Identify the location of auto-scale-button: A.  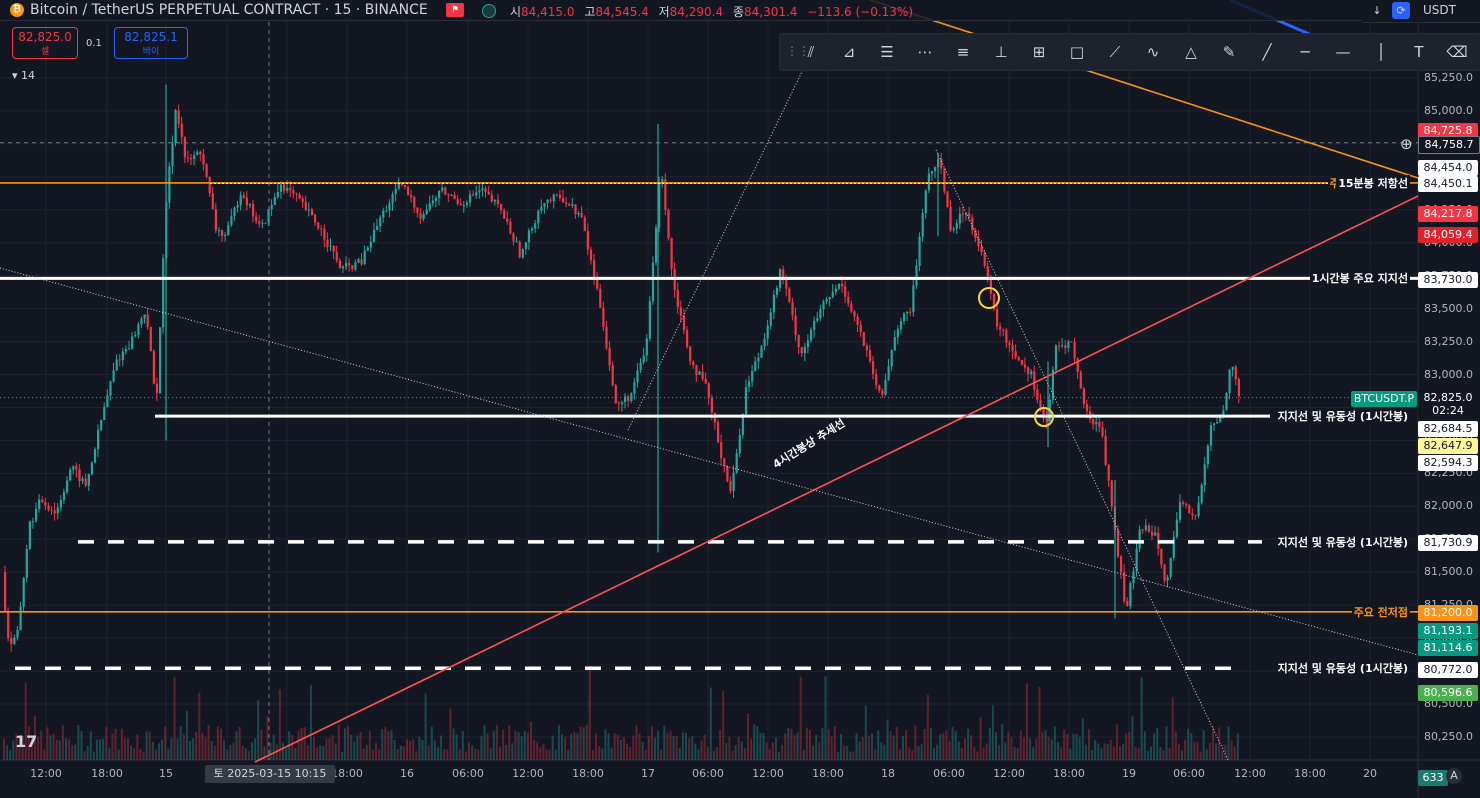
(1454, 776).